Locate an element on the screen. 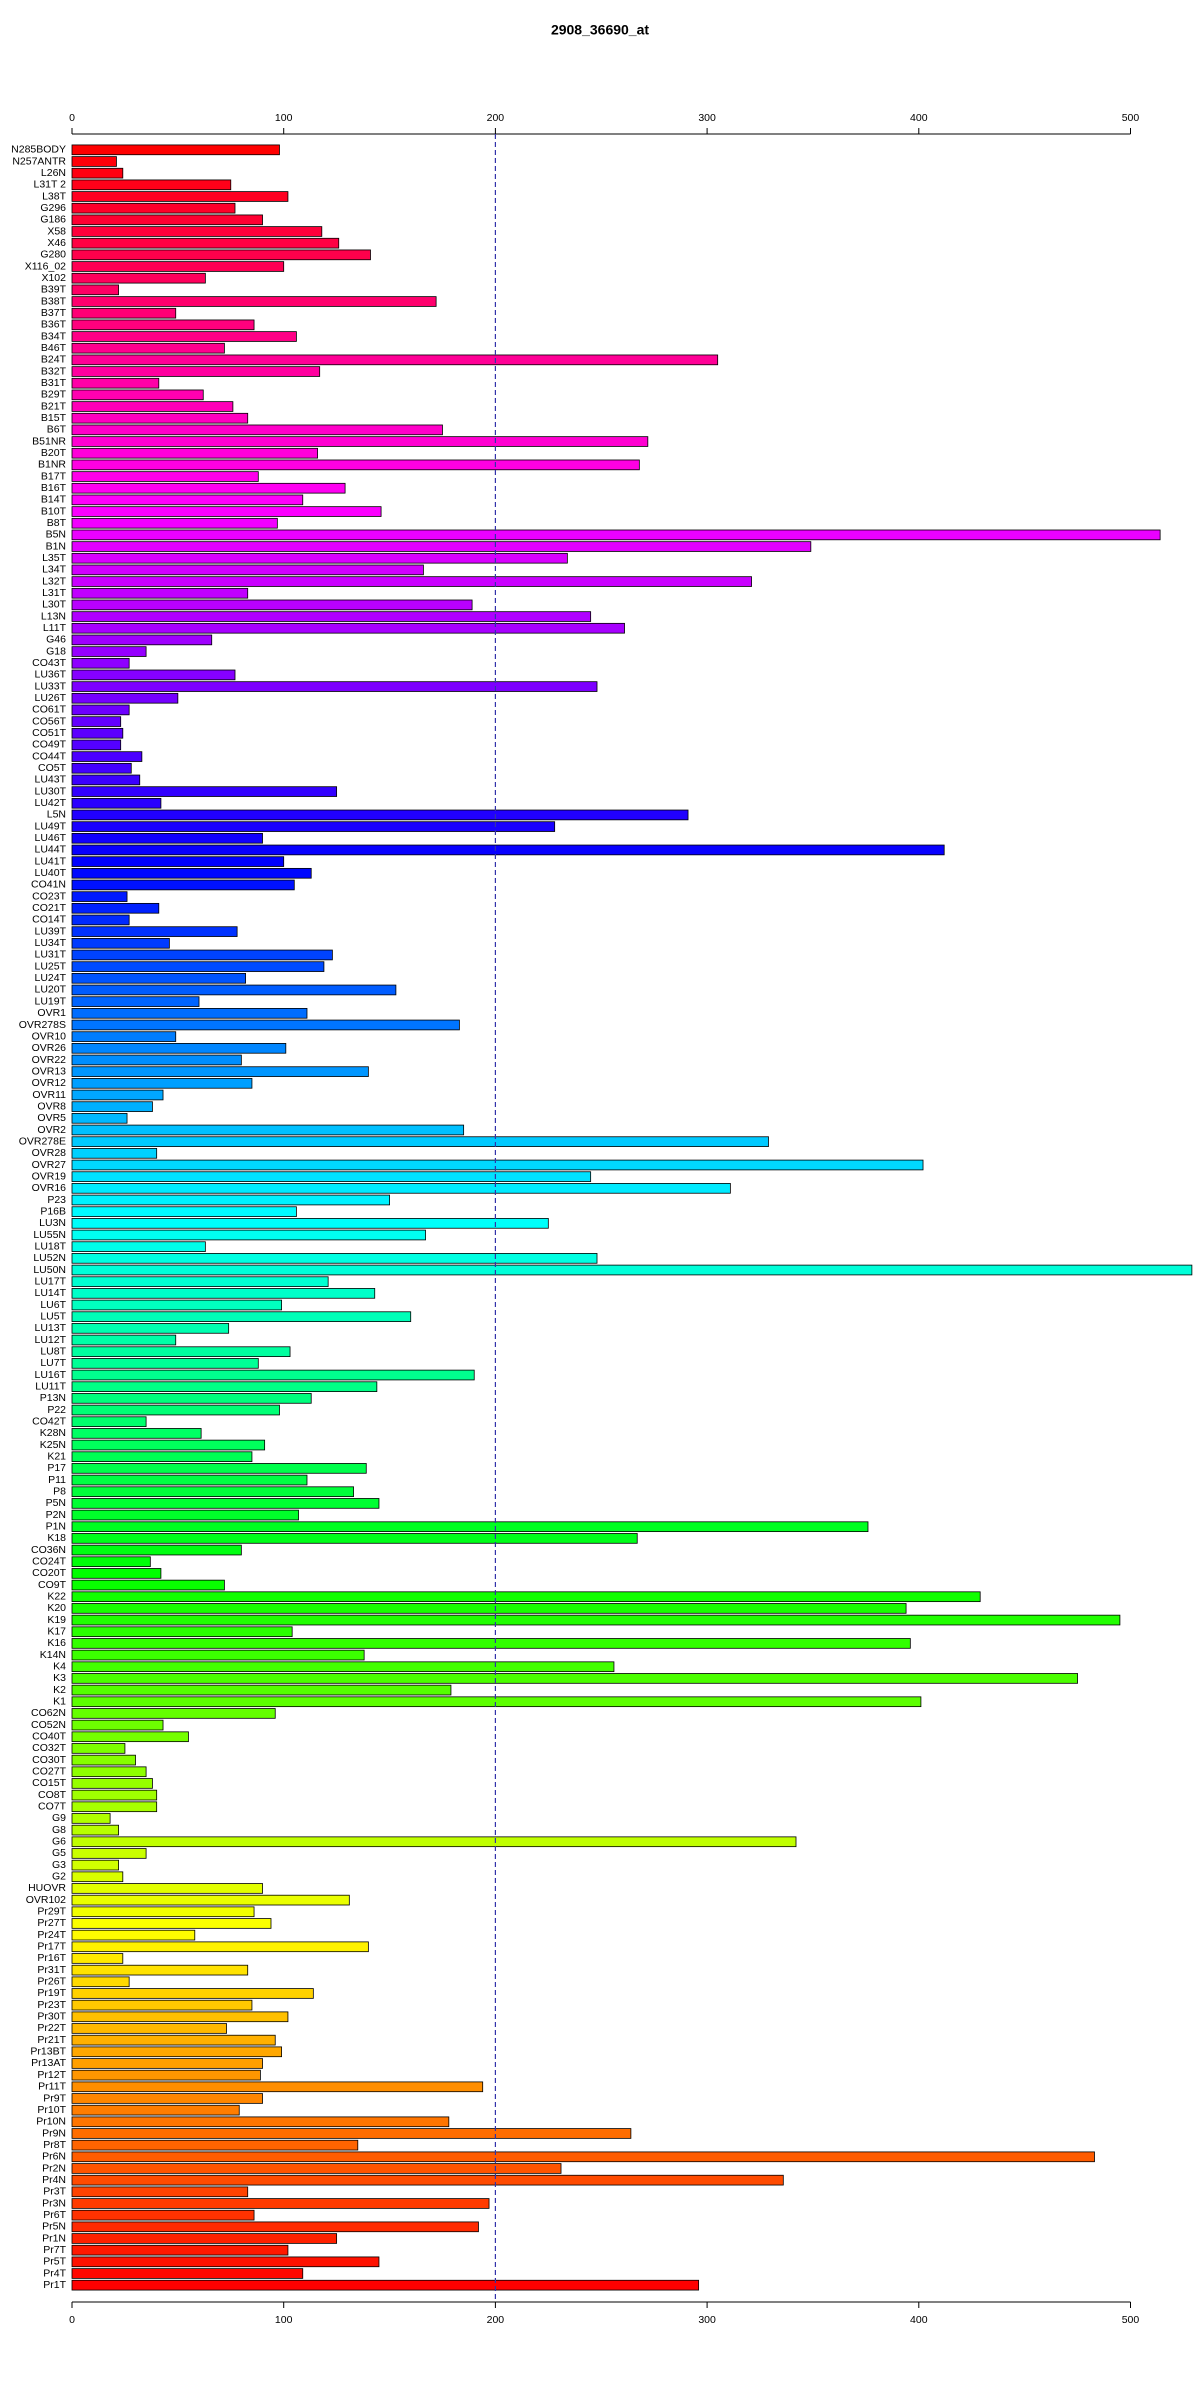 The height and width of the screenshot is (2400, 1200). y-tick-label: OVR102 is located at coordinates (46, 1900).